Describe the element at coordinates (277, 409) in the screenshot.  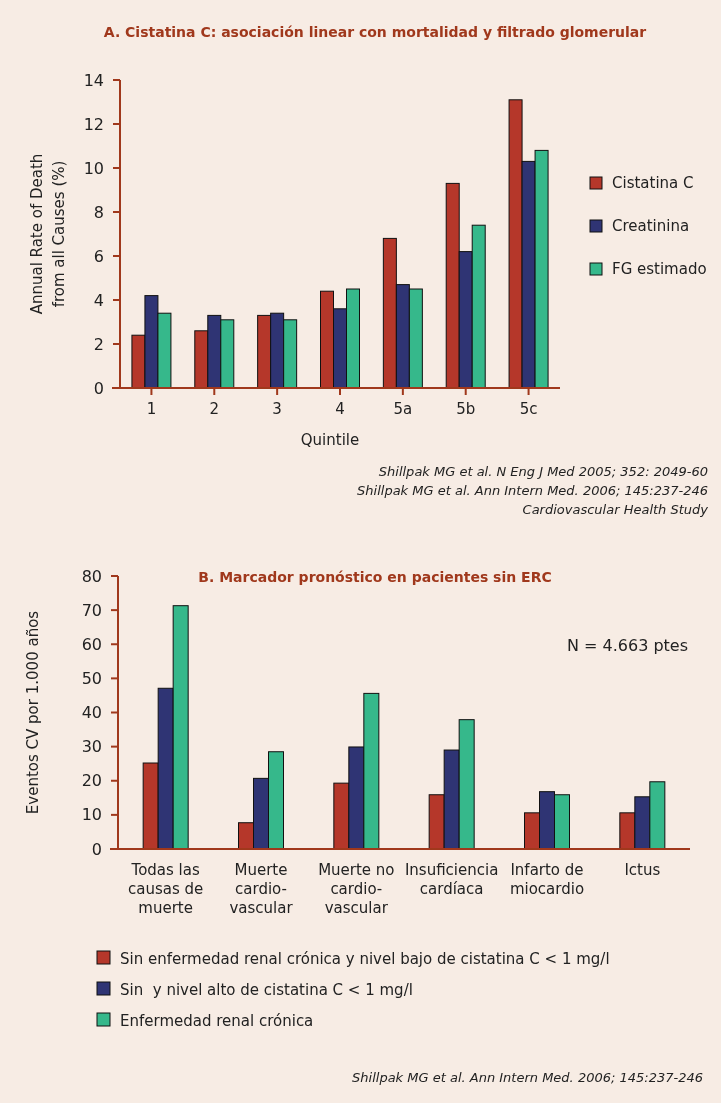
I see `x-tick-label: 3` at that location.